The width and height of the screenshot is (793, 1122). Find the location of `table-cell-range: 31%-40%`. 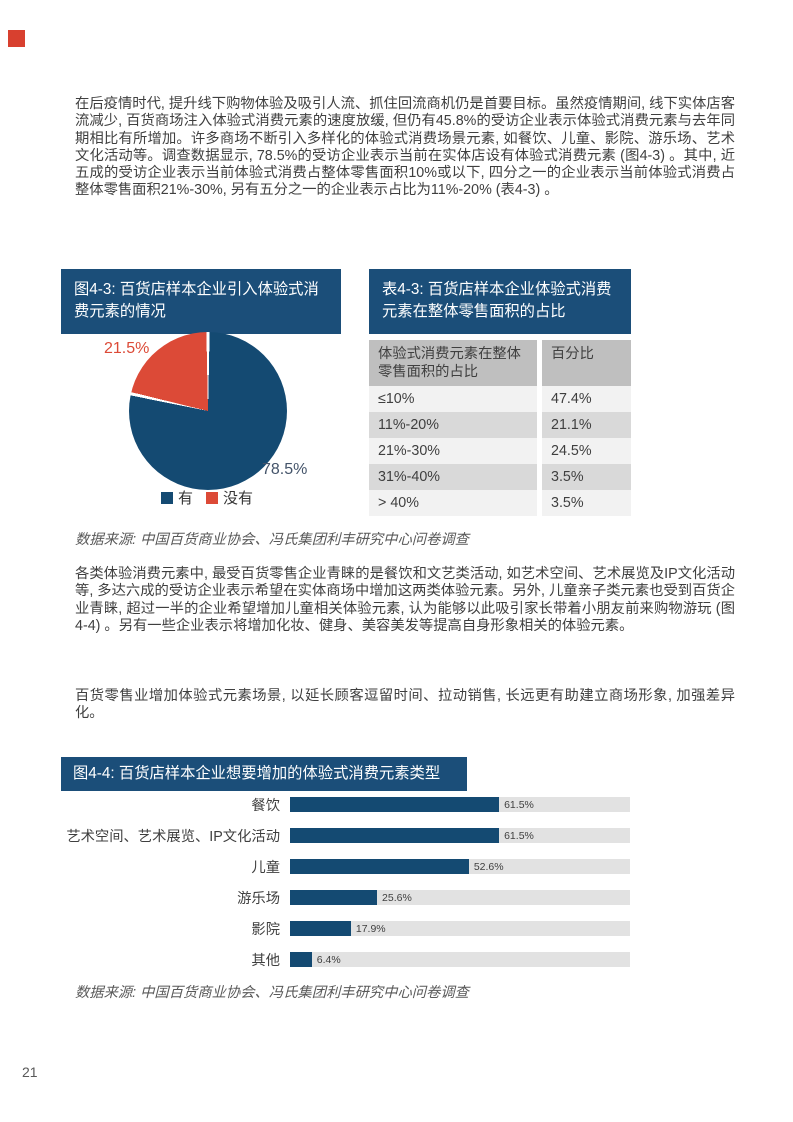

table-cell-range: 31%-40% is located at coordinates (453, 477).